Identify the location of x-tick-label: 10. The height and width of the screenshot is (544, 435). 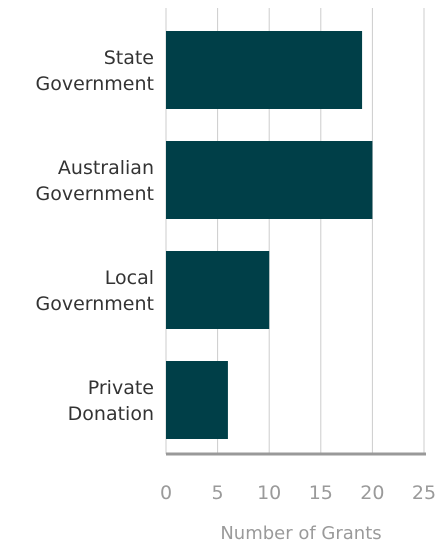
(269, 493).